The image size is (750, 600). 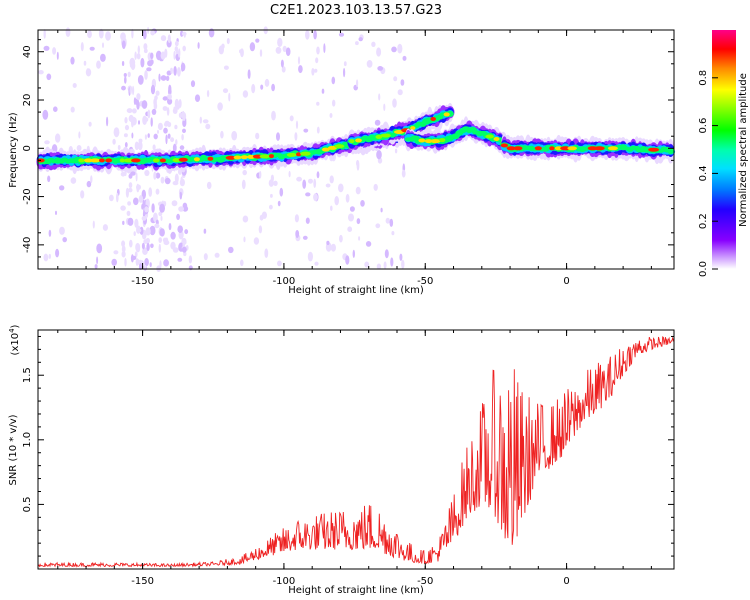 What do you see at coordinates (724, 149) in the screenshot?
I see `colorbar-gradient` at bounding box center [724, 149].